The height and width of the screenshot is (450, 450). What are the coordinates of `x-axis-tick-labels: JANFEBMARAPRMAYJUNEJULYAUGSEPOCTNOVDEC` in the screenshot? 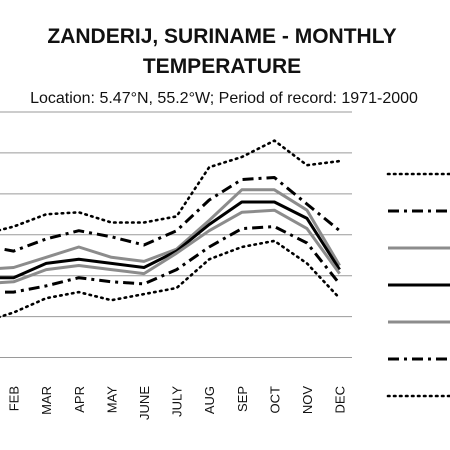 It's located at (177, 403).